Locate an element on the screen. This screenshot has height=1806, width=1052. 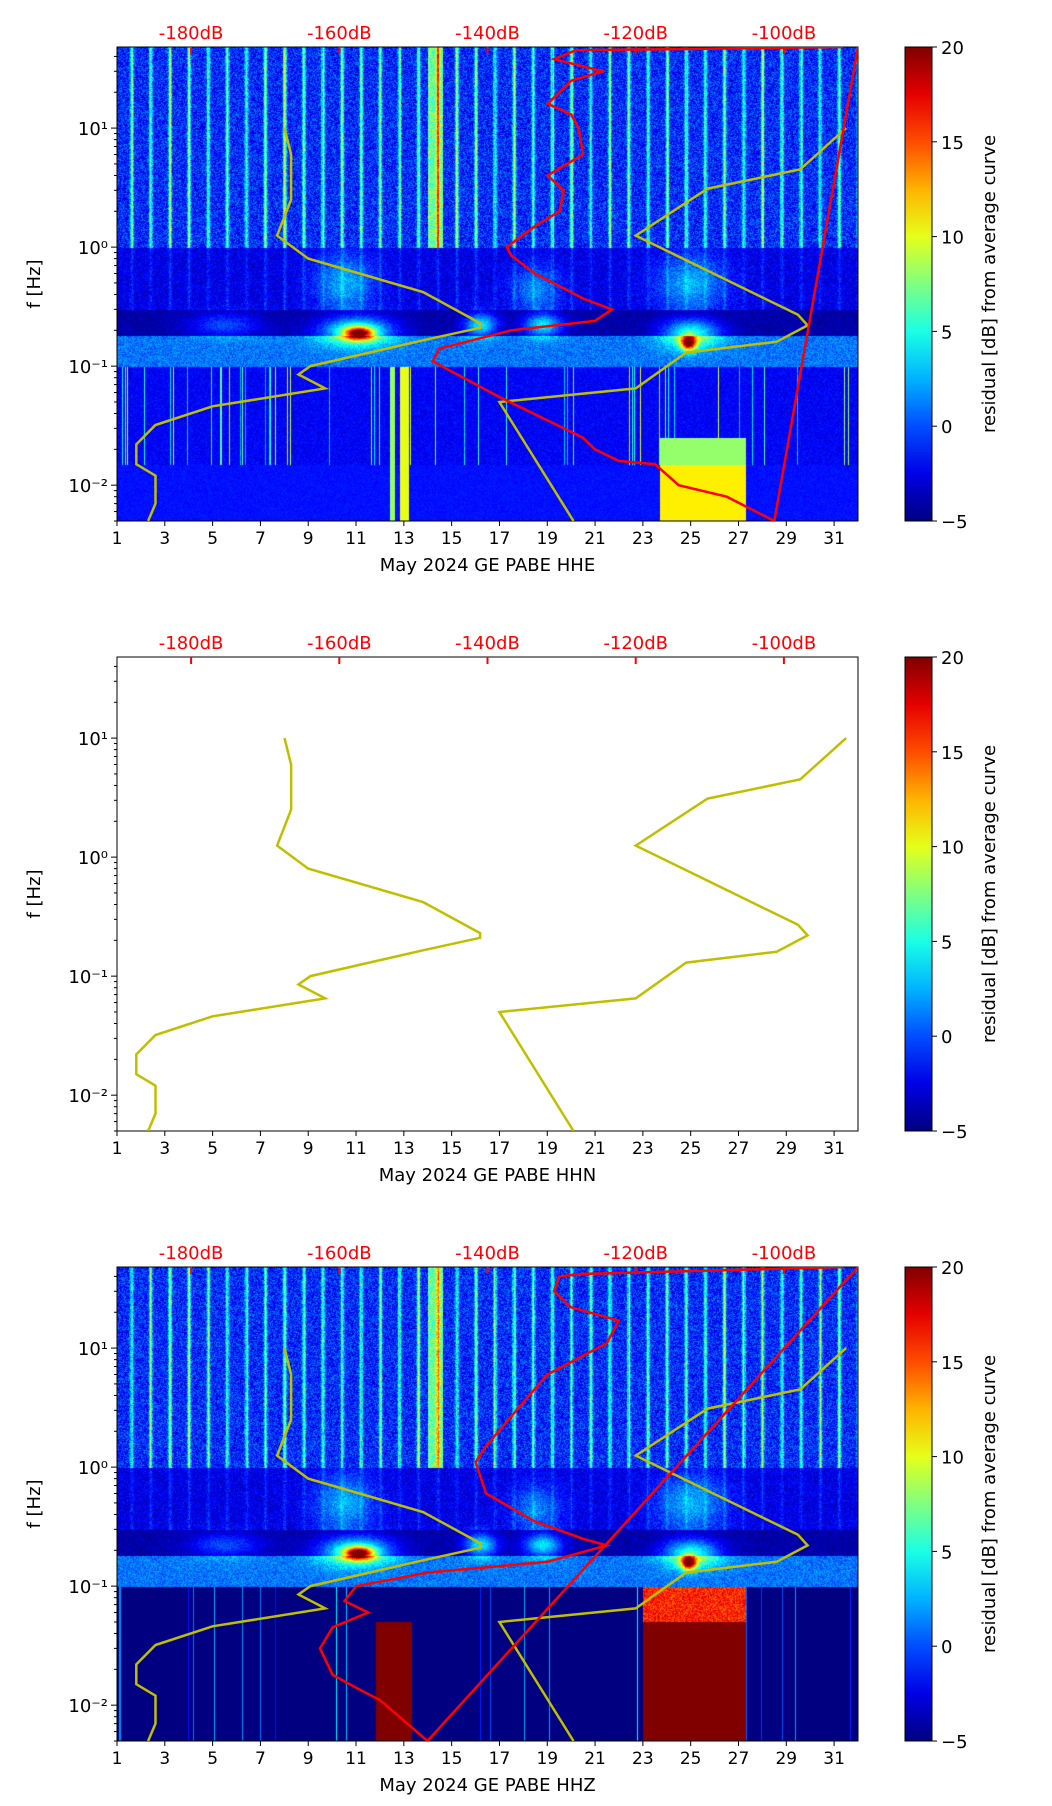
db-tick-label: -100dB is located at coordinates (784, 33).